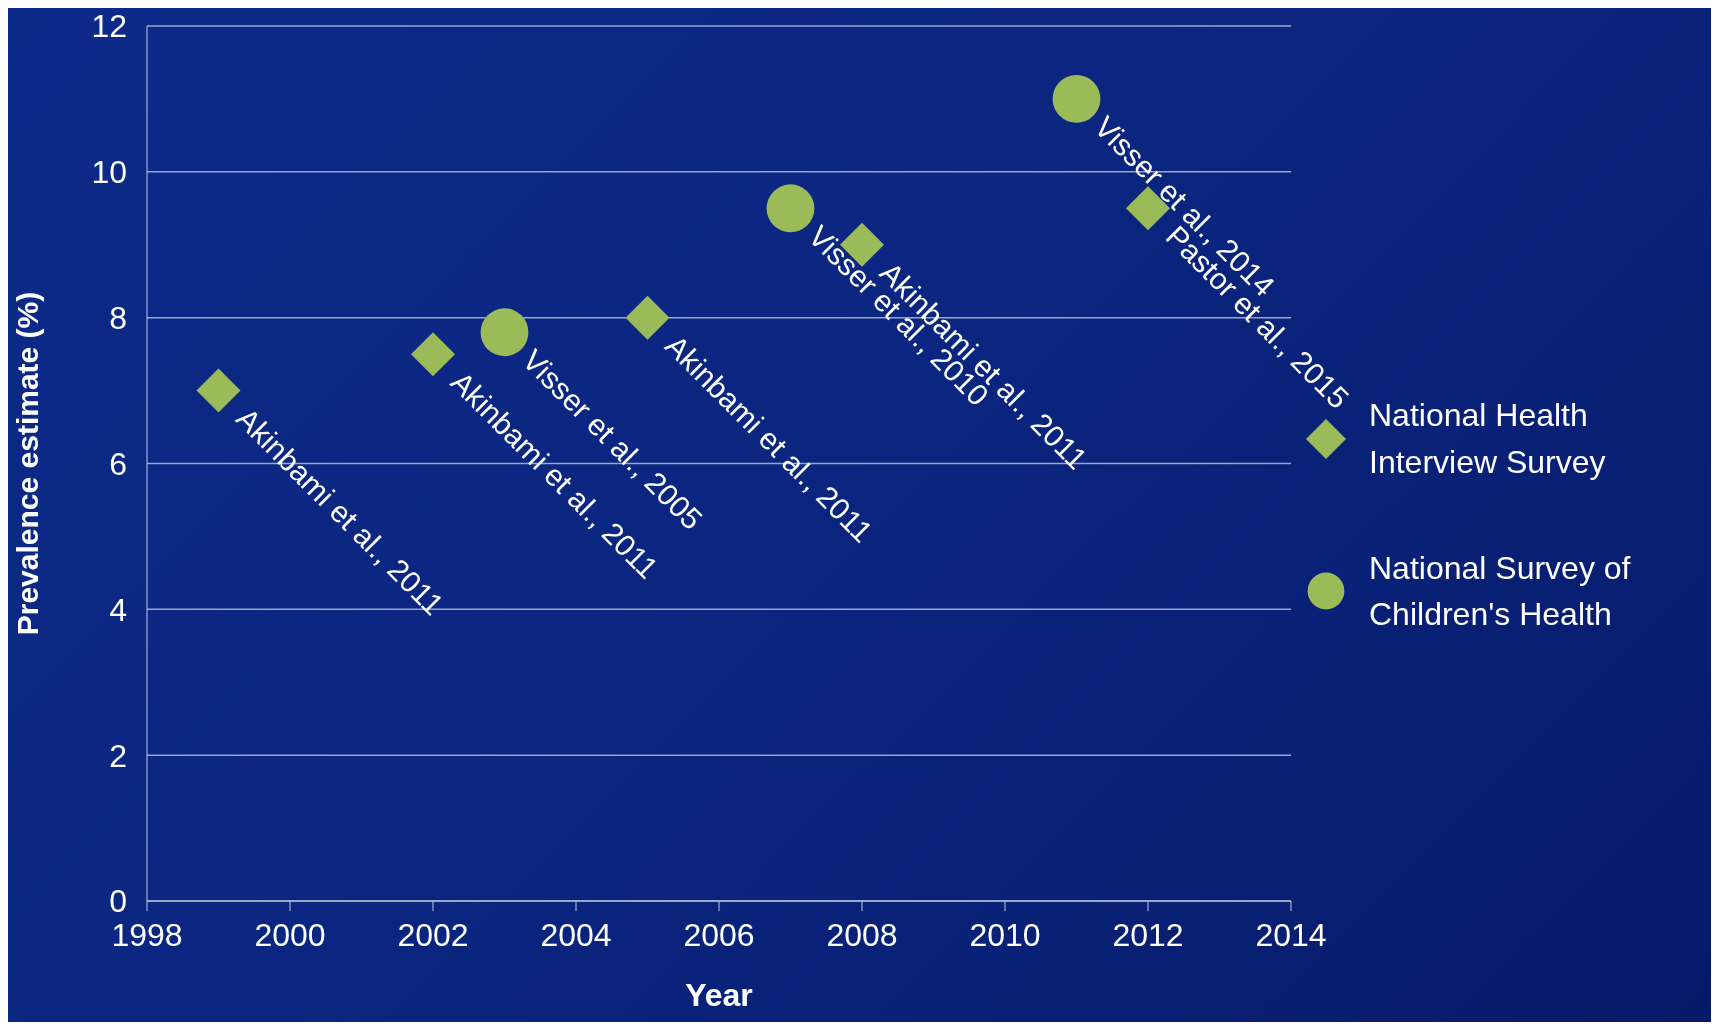 Image resolution: width=1719 pixels, height=1030 pixels. Describe the element at coordinates (1291, 934) in the screenshot. I see `x-tick-label: 2014` at that location.